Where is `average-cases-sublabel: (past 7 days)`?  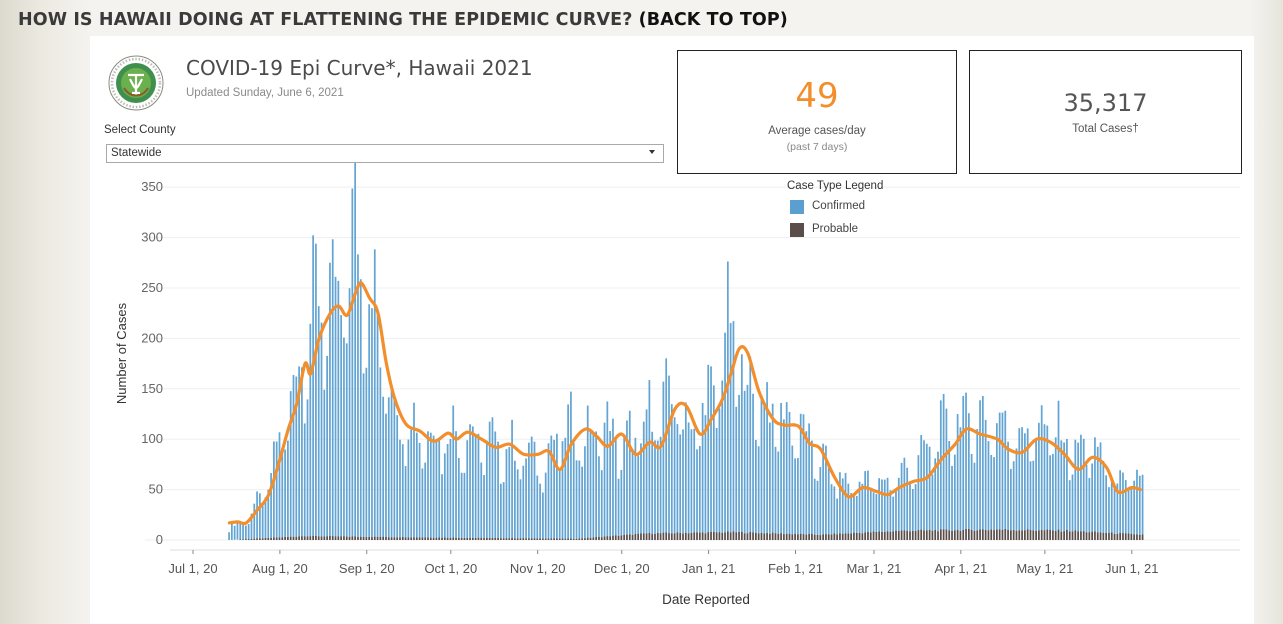 average-cases-sublabel: (past 7 days) is located at coordinates (817, 147).